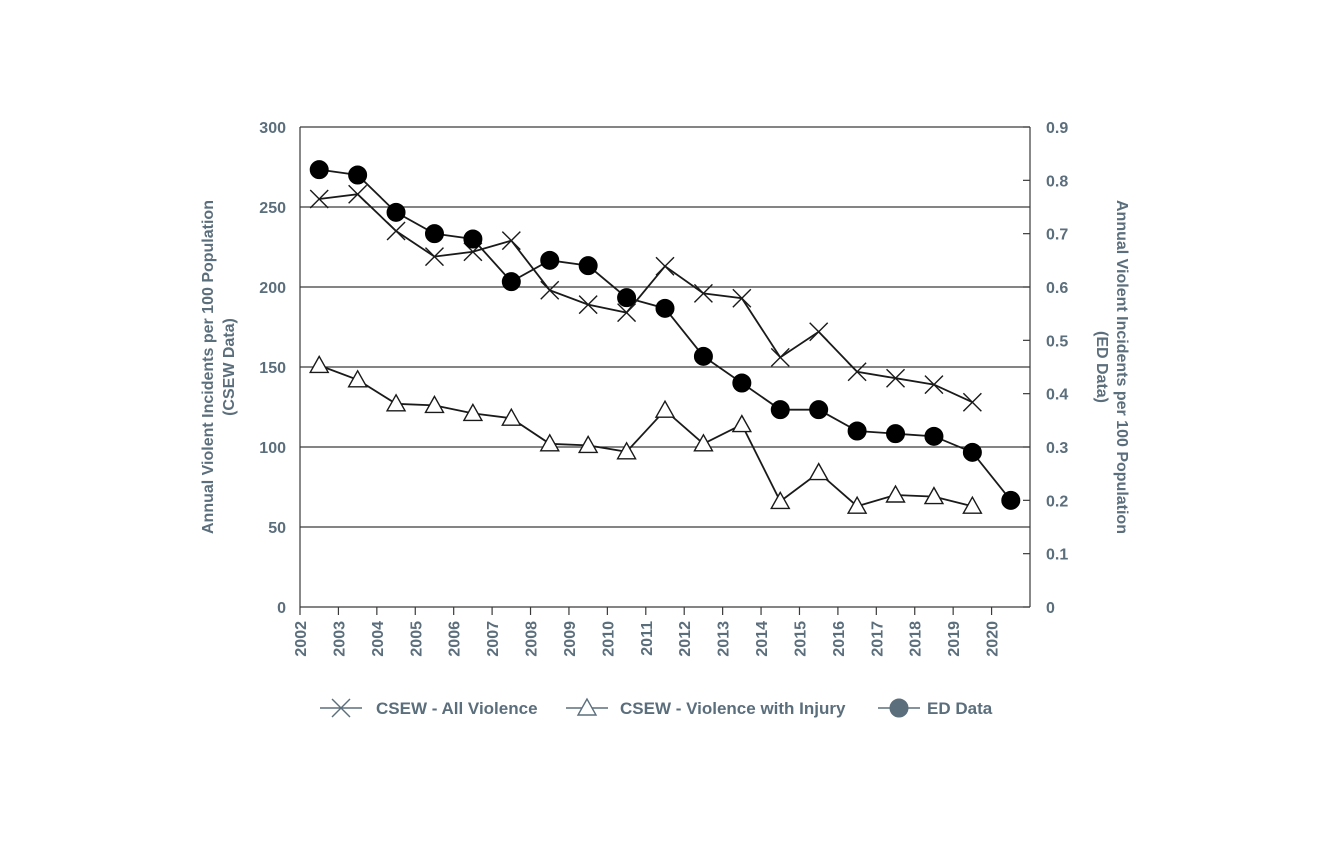 Image resolution: width=1336 pixels, height=852 pixels. I want to click on y-right-tick-label: 0.2, so click(1057, 501).